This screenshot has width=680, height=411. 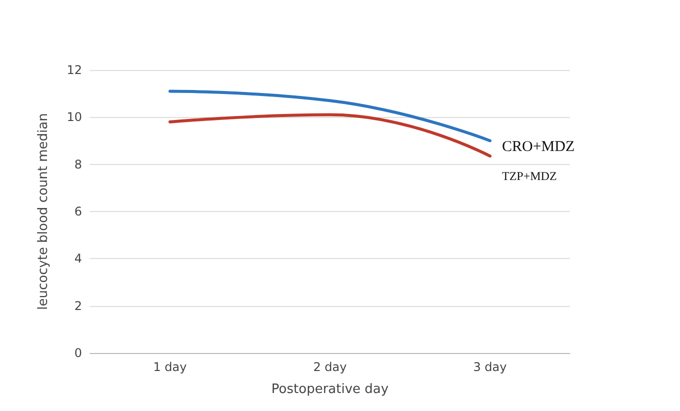 I want to click on y-tick-label: 12, so click(x=74, y=70).